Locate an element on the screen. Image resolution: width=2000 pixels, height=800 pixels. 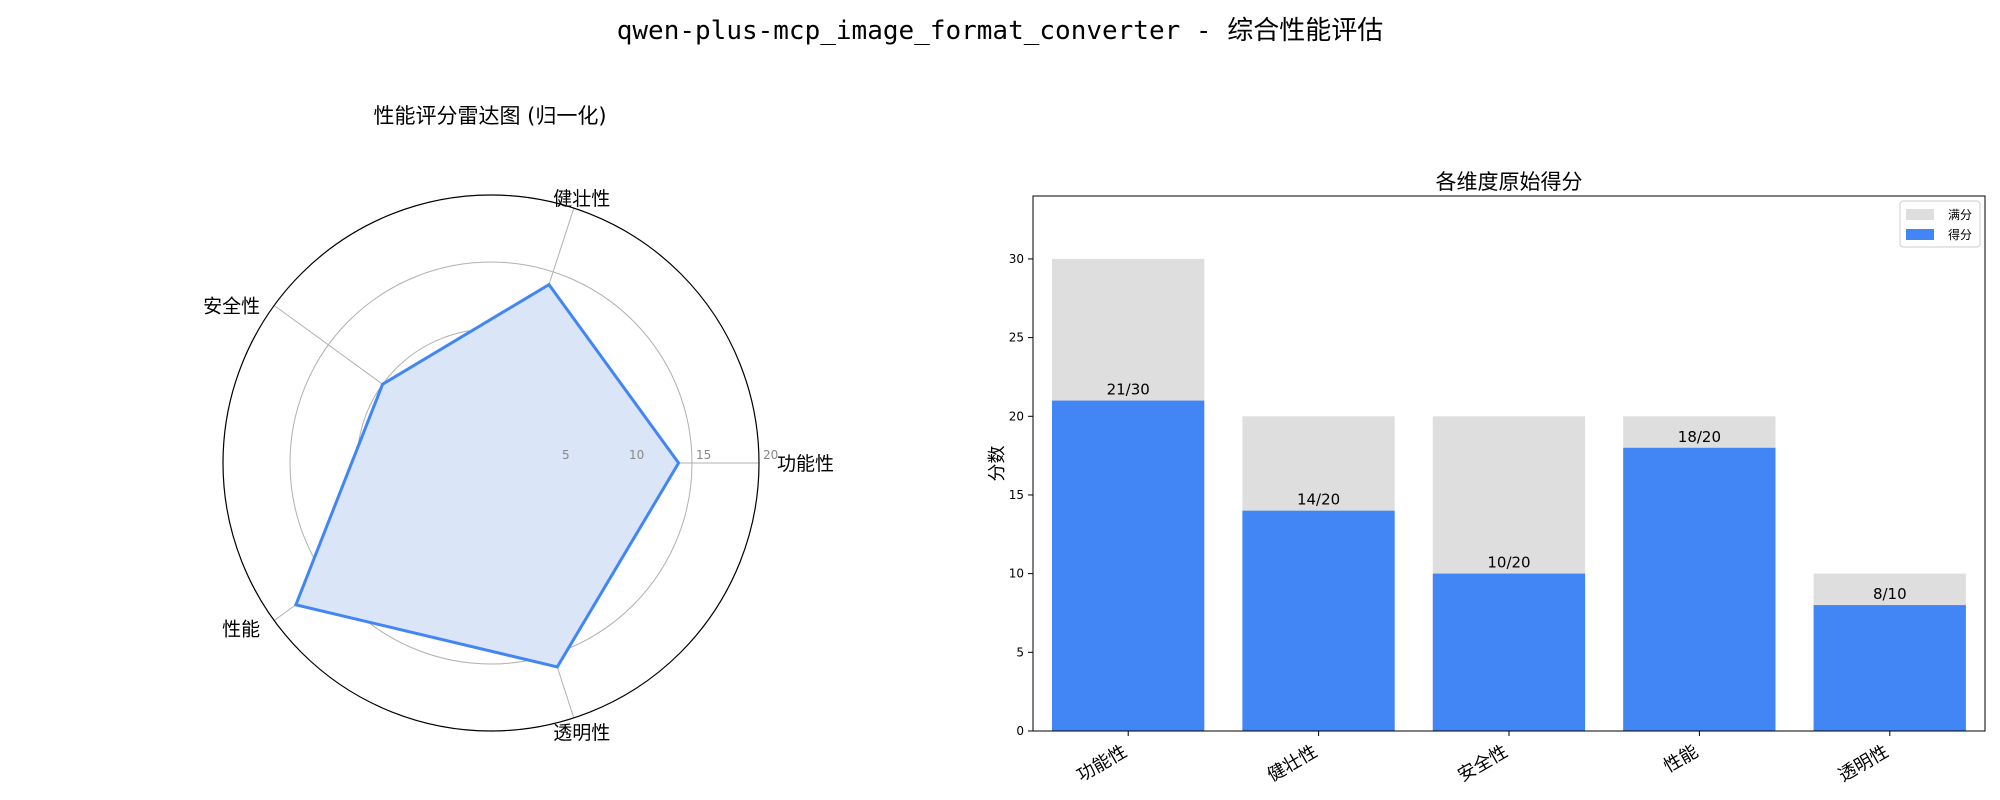
radar-r-tick-label: 20 is located at coordinates (770, 455).